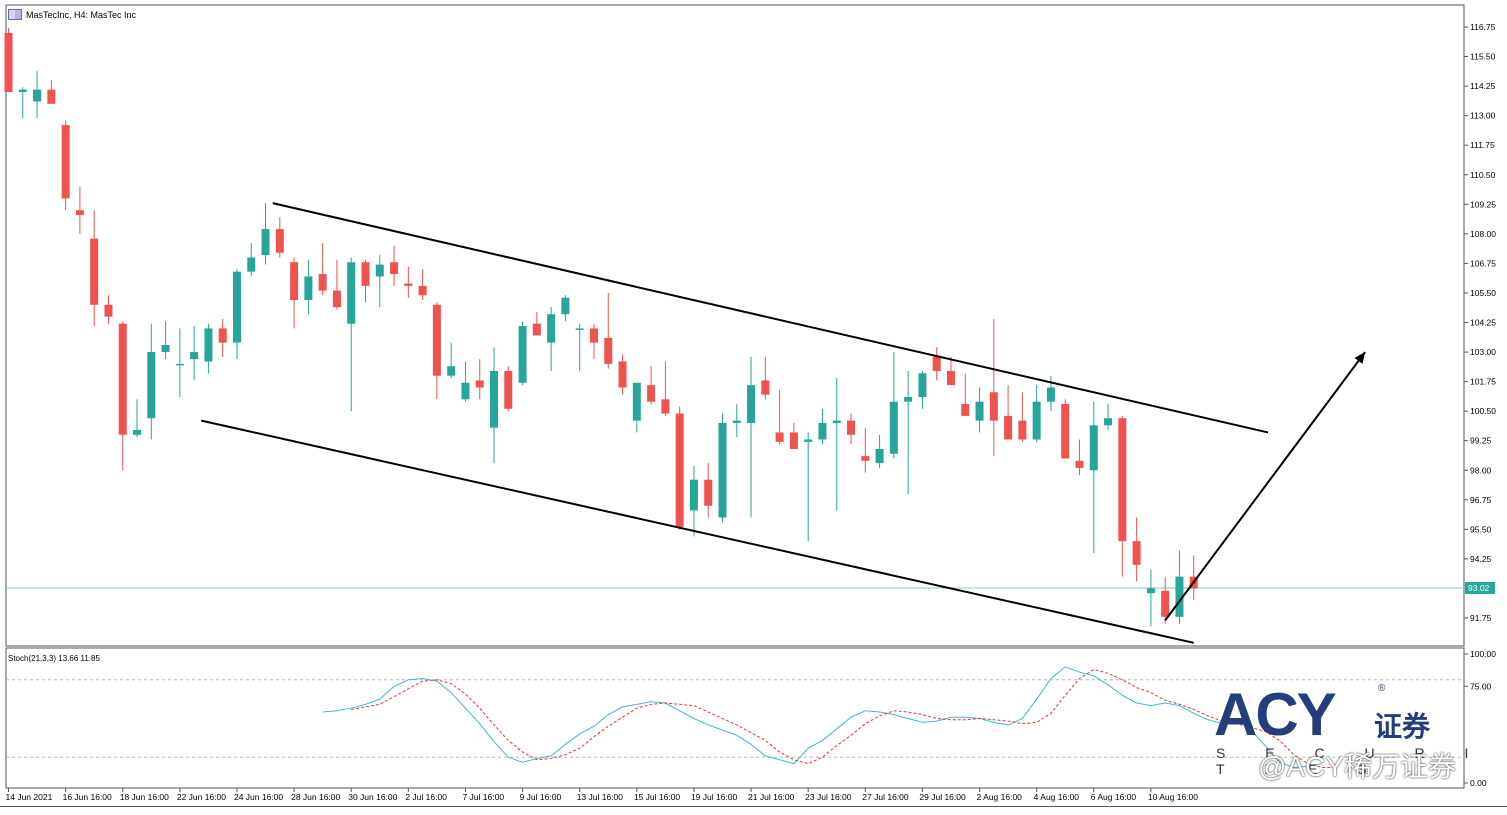  I want to click on time-tick-label: 6 Aug 16:00, so click(1114, 797).